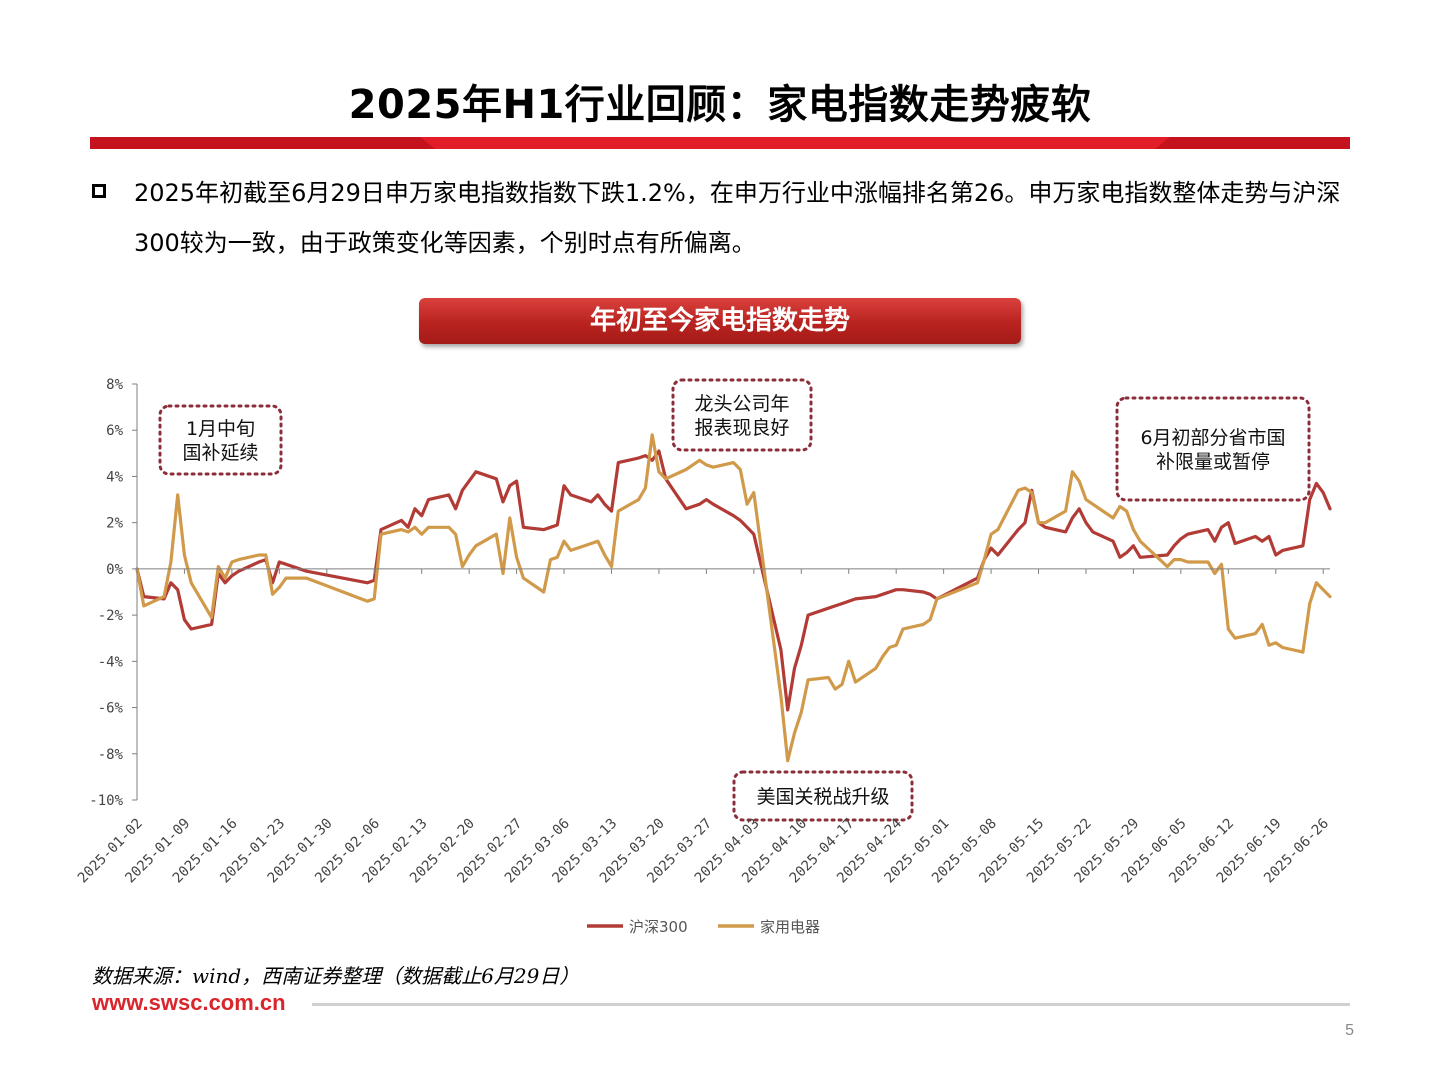 The width and height of the screenshot is (1440, 1080). I want to click on y-tick-label: -4%, so click(111, 662).